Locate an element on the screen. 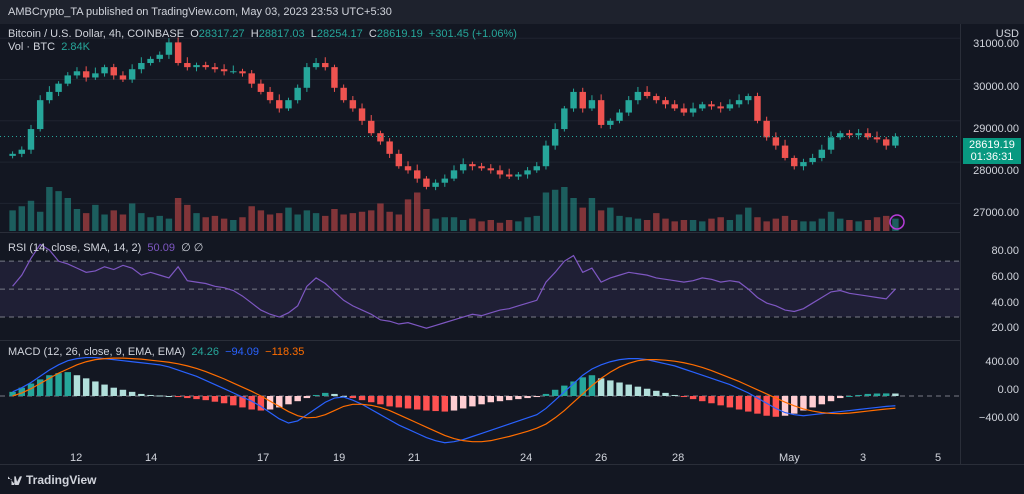 Image resolution: width=1024 pixels, height=494 pixels. macd-label: MACD (12, 26, close, 9, EMA, EMA) is located at coordinates (97, 352).